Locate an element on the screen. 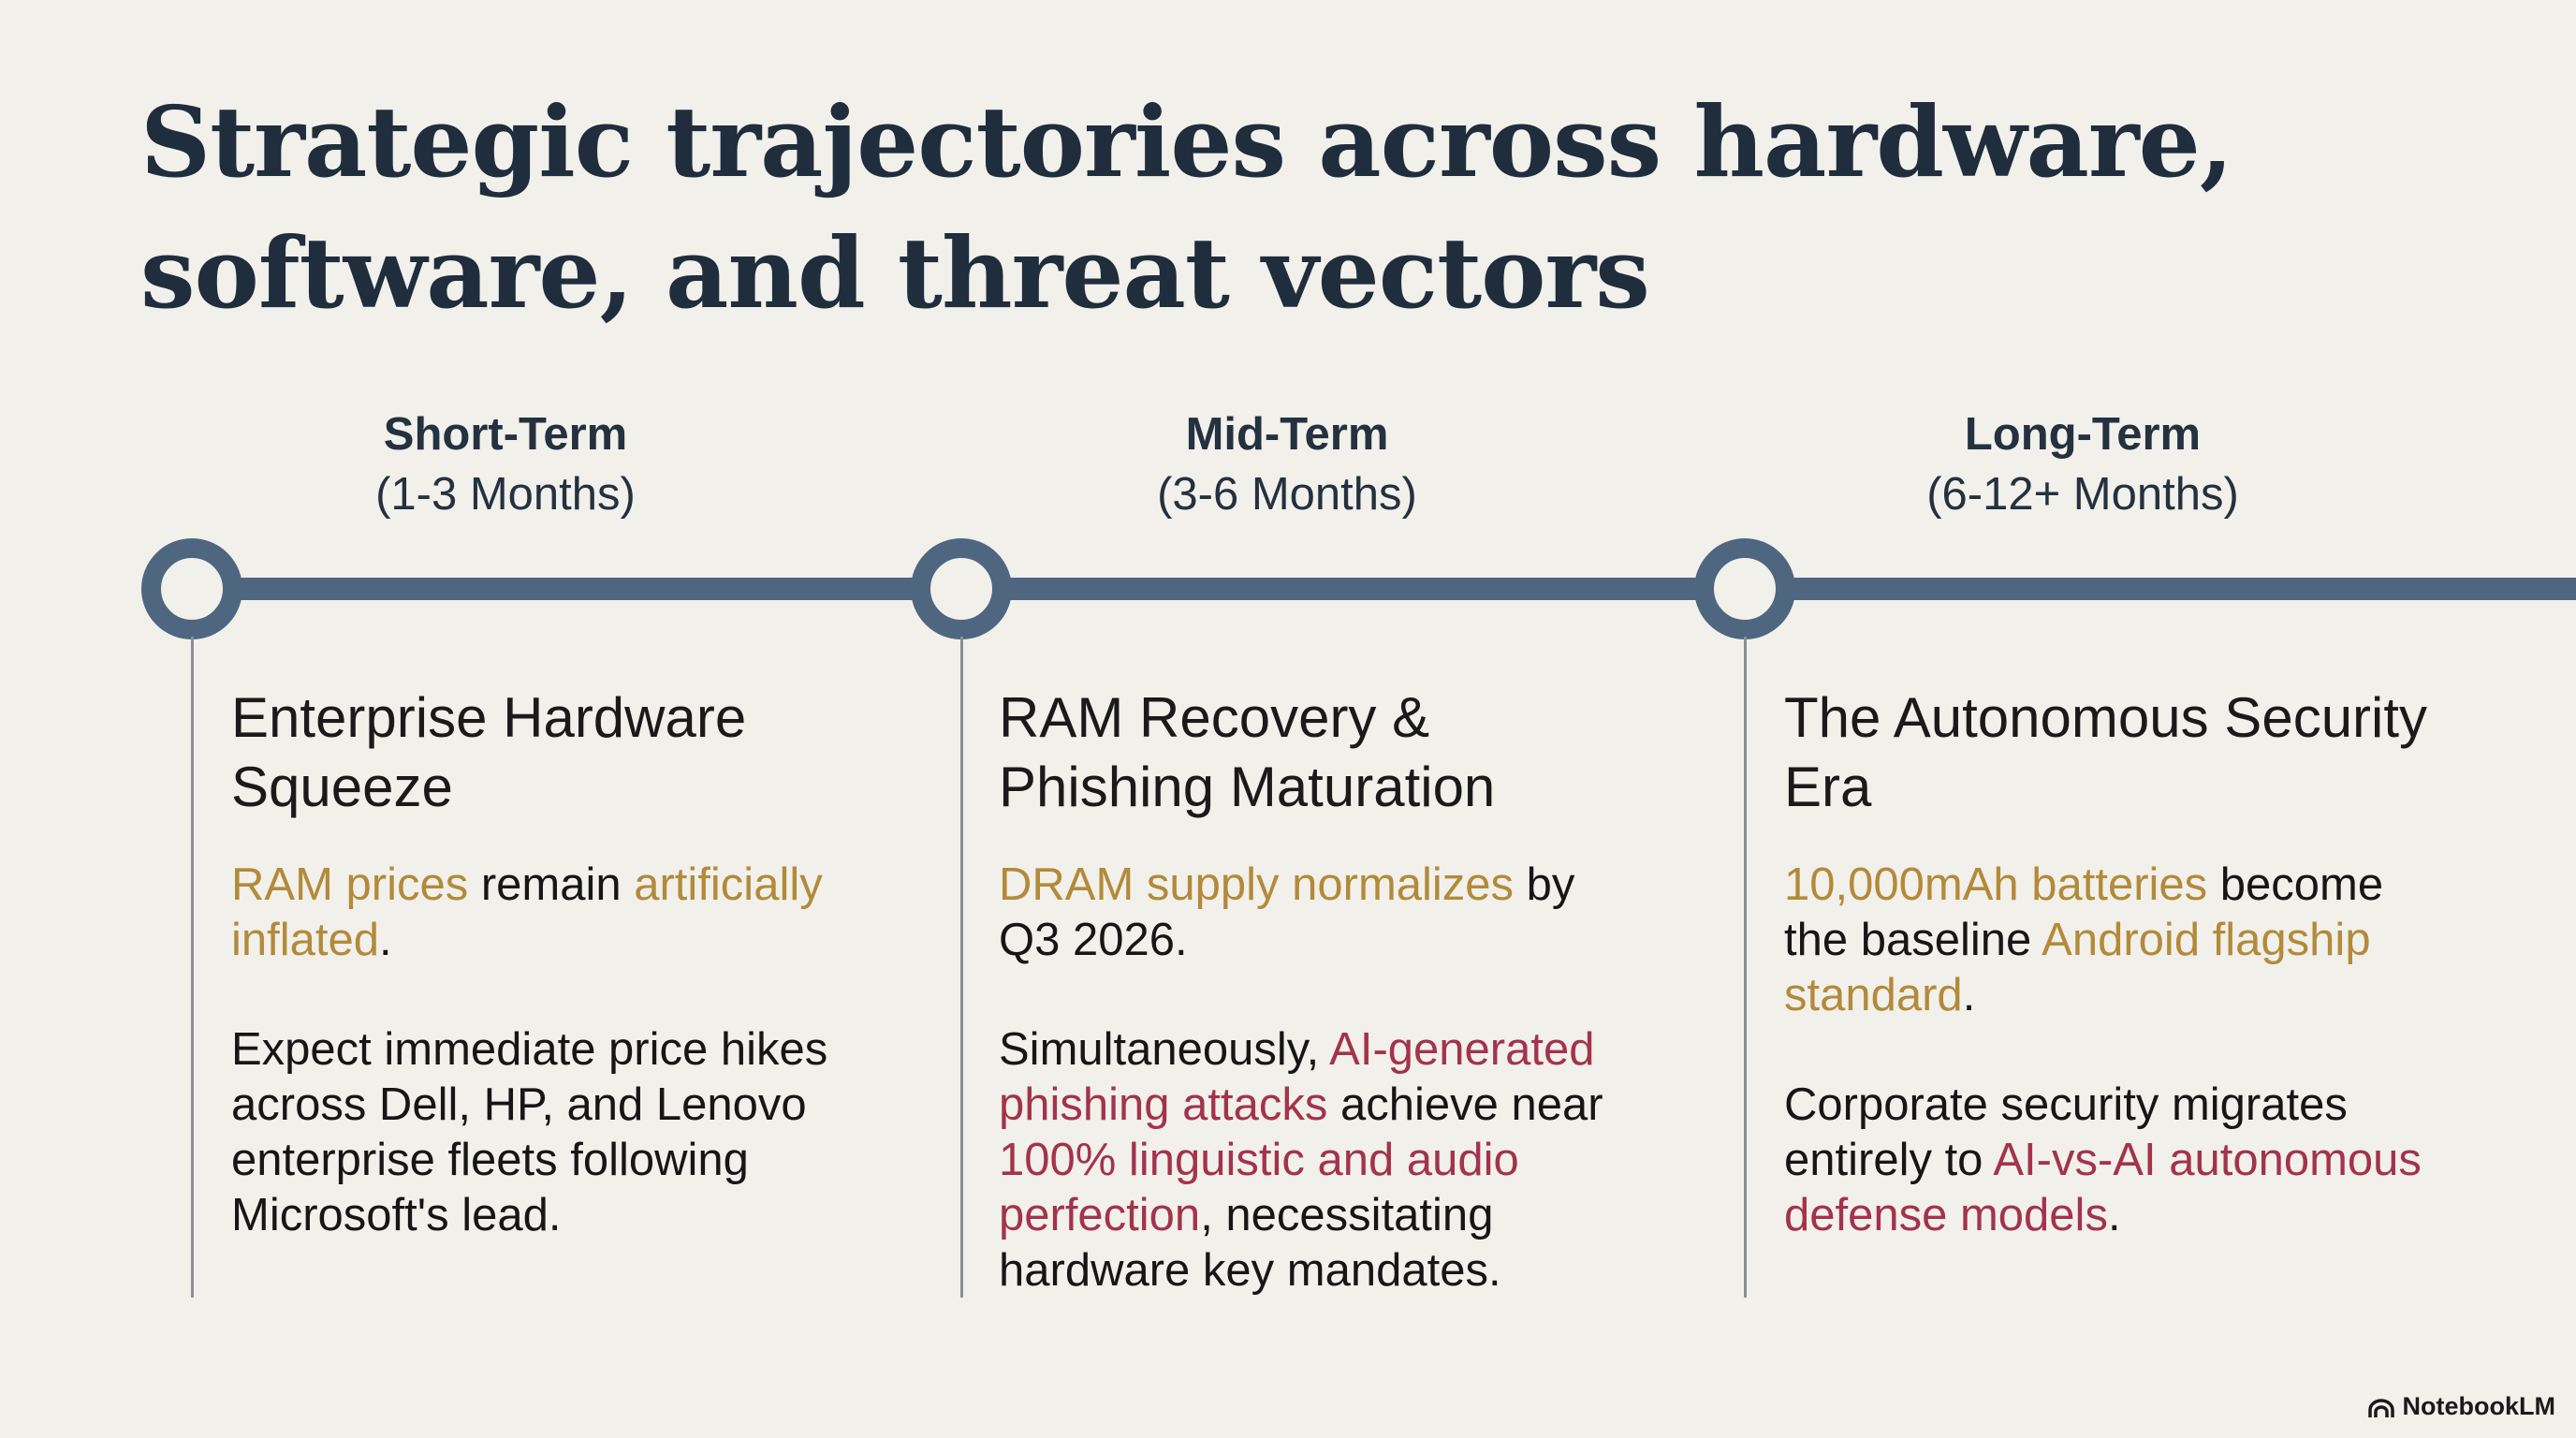 The image size is (2576, 1438). brand-label: NotebookLM is located at coordinates (2478, 1406).